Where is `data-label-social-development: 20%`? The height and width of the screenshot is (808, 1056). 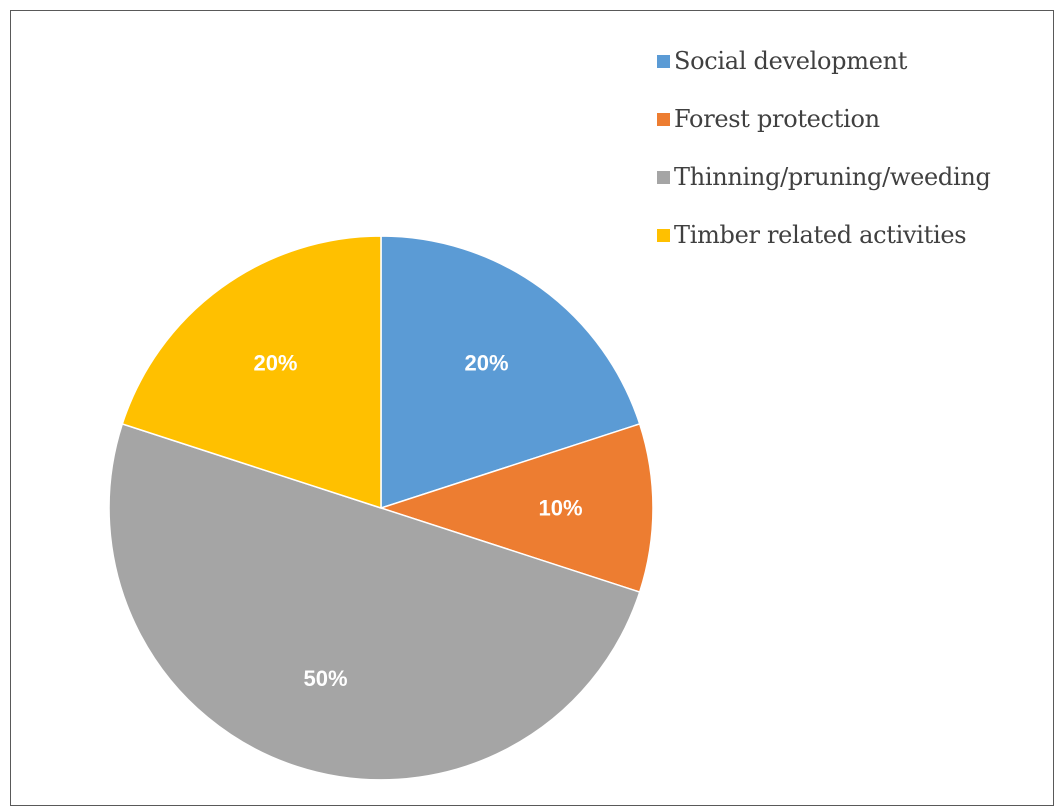
data-label-social-development: 20% is located at coordinates (486, 362).